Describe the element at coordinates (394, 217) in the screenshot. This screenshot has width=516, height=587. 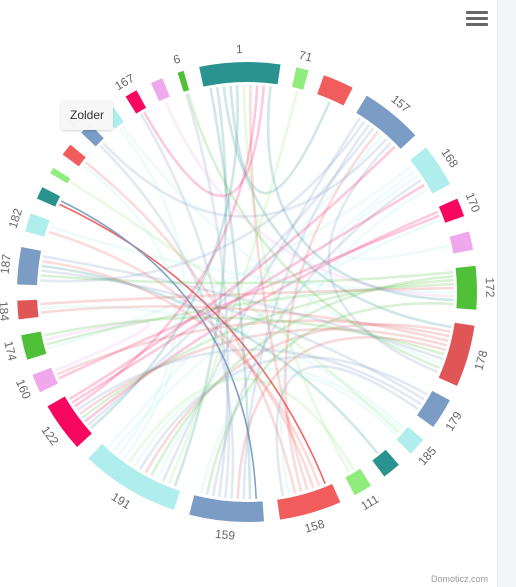
I see `link-168-n-pink-a` at that location.